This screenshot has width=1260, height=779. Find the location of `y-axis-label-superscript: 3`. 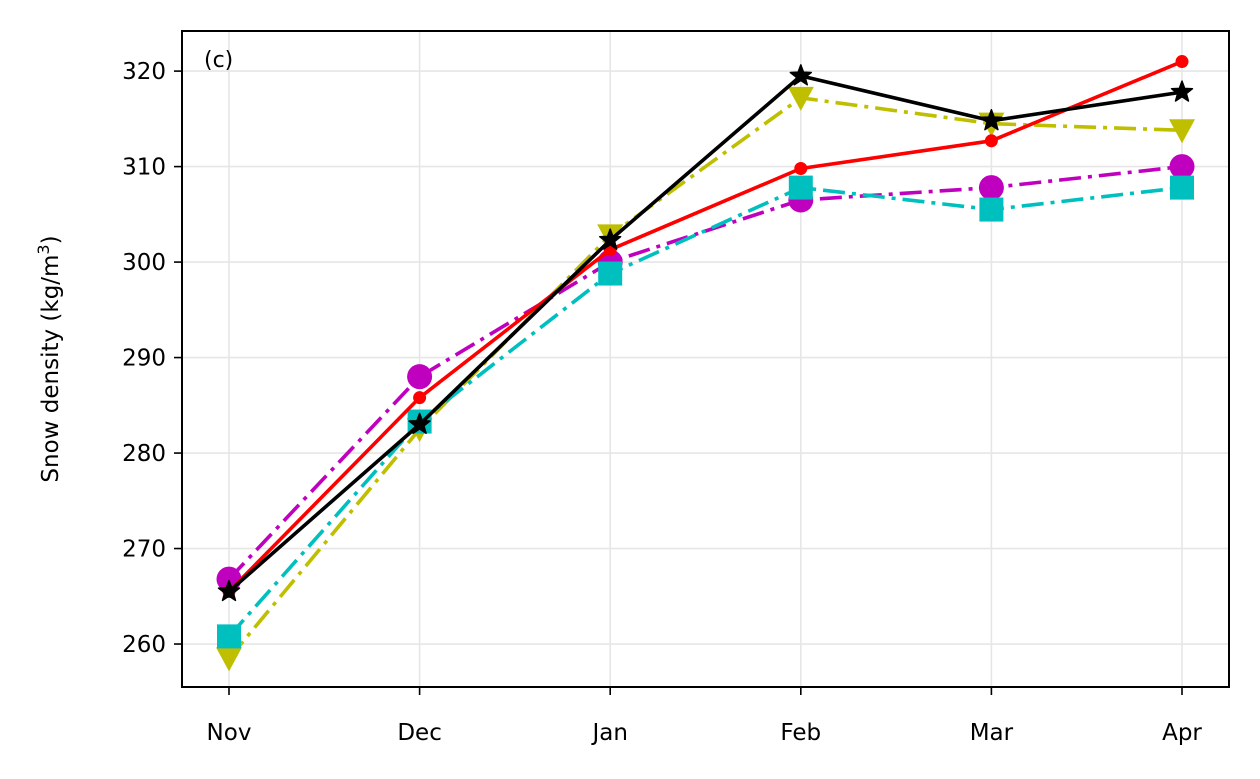

y-axis-label-superscript: 3 is located at coordinates (43, 249).